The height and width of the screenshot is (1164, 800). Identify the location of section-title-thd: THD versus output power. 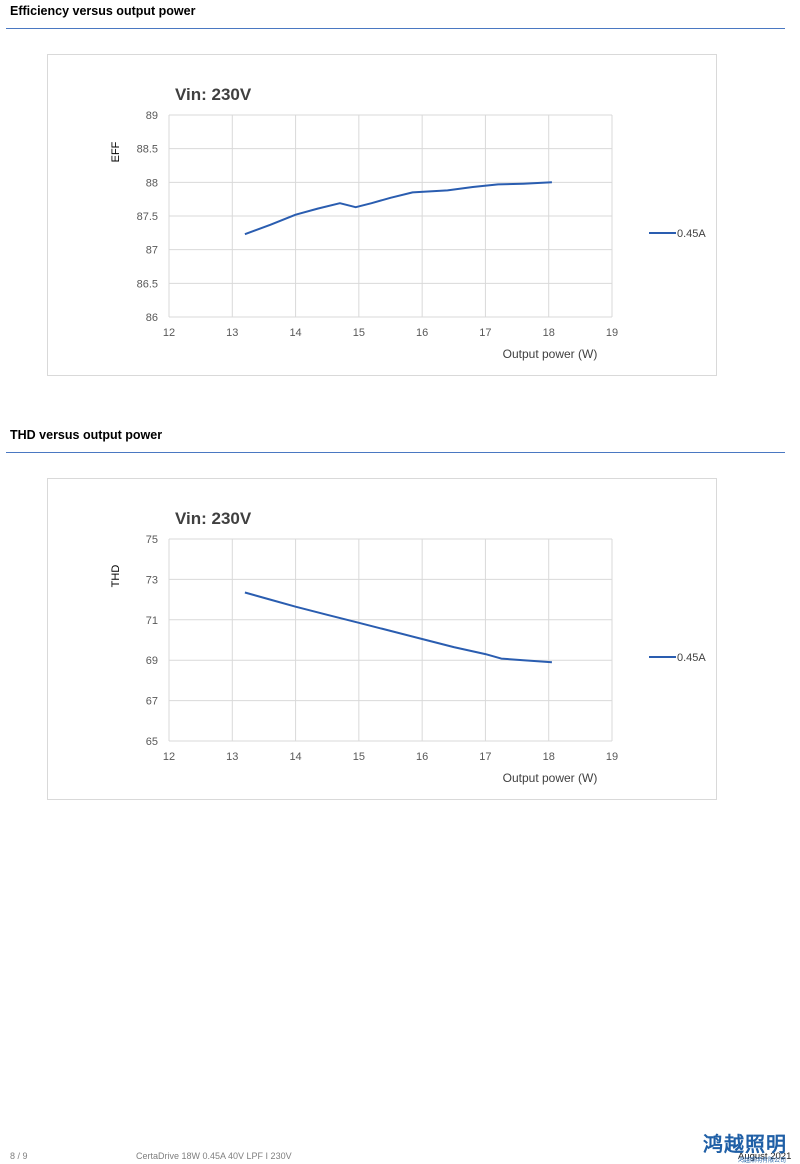
(86, 435).